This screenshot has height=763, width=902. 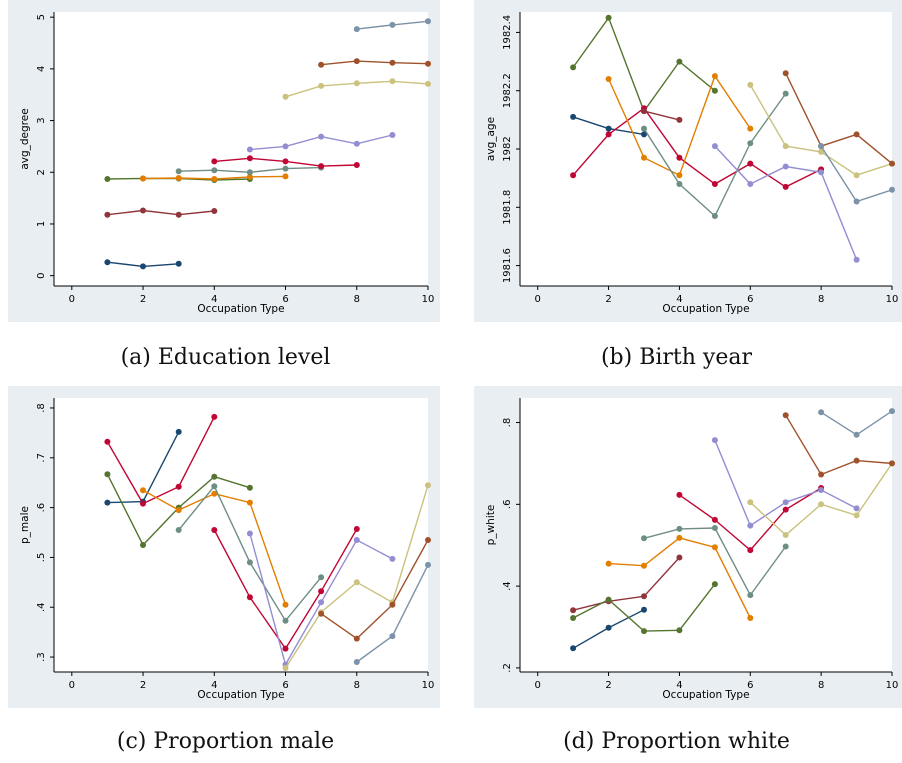 What do you see at coordinates (676, 741) in the screenshot?
I see `caption-d: (d) Proportion white` at bounding box center [676, 741].